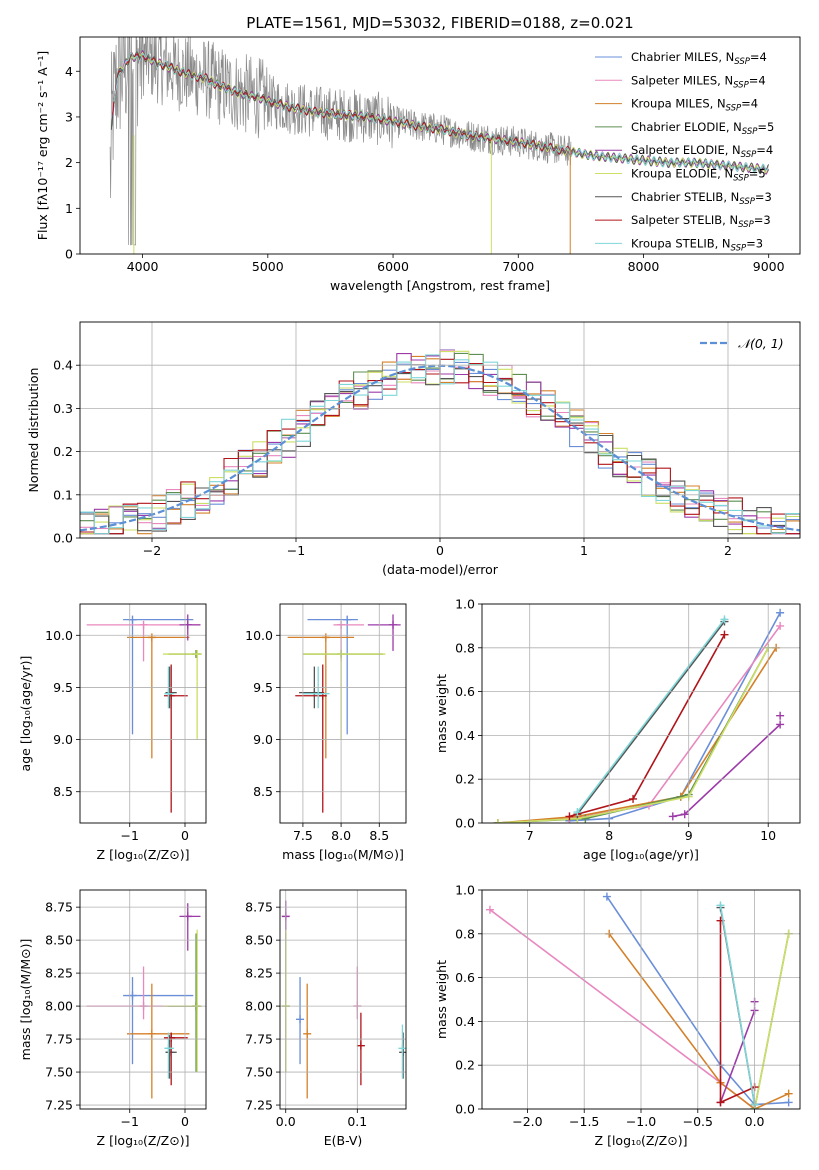 The image size is (819, 1170). Describe the element at coordinates (465, 823) in the screenshot. I see `y-tick-label: 0.0` at that location.